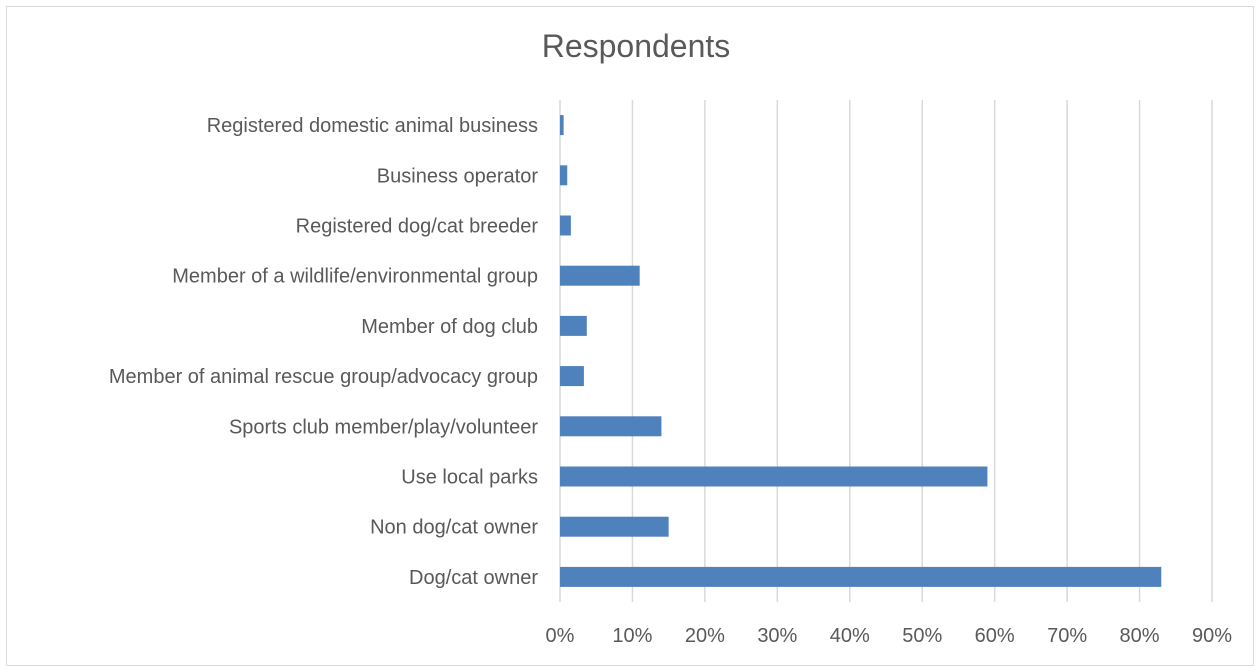 This screenshot has width=1260, height=666. Describe the element at coordinates (473, 578) in the screenshot. I see `category-label: Dog/cat owner` at that location.